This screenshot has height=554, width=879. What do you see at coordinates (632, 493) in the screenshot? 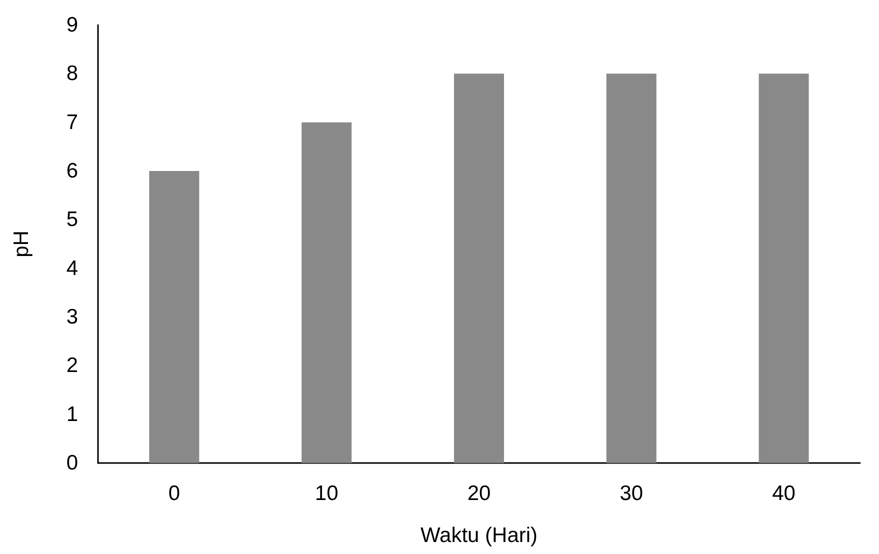
I see `x-tick-label: 30` at bounding box center [632, 493].